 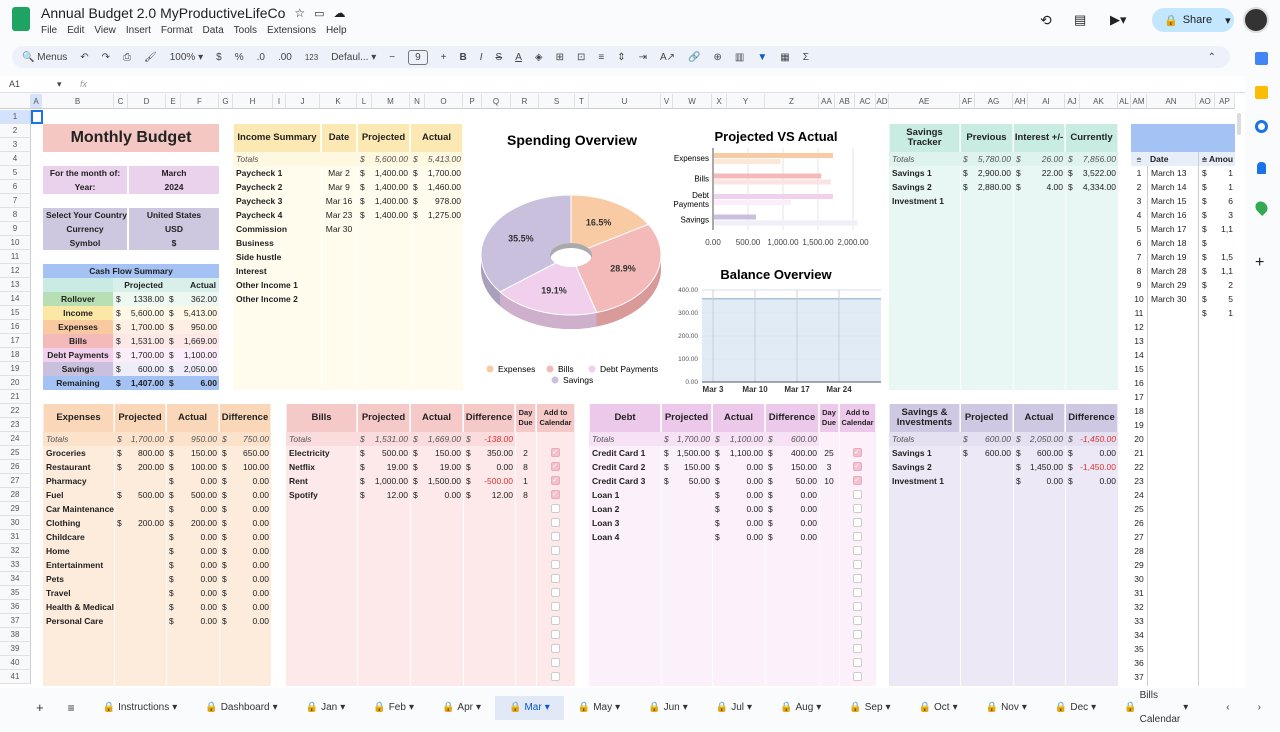 I want to click on name-box: A1, so click(x=15, y=84).